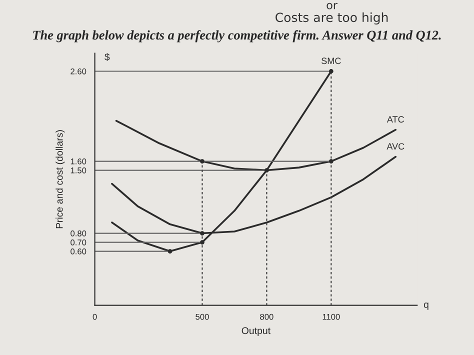 This screenshot has height=355, width=474. Describe the element at coordinates (78, 251) in the screenshot. I see `y-tick-label: 0.60` at that location.